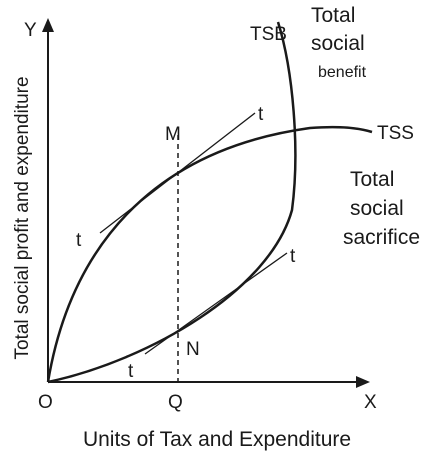 This screenshot has height=455, width=434. What do you see at coordinates (175, 402) in the screenshot?
I see `point-q: Q` at bounding box center [175, 402].